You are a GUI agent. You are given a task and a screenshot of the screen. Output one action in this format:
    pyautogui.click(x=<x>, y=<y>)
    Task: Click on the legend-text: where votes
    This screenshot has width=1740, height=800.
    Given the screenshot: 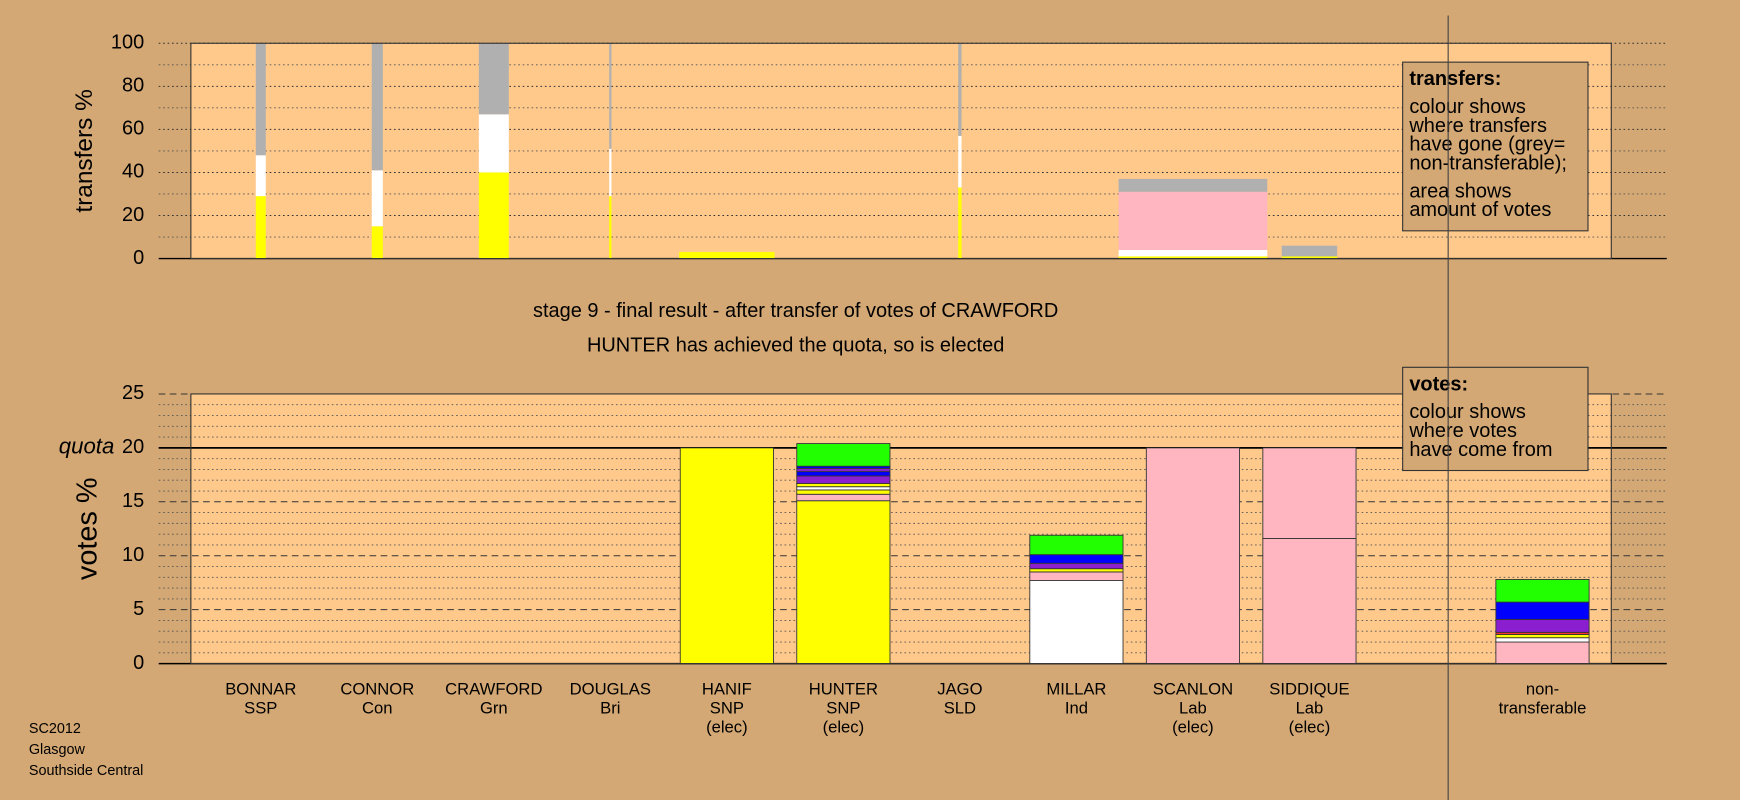 What is the action you would take?
    pyautogui.click(x=1462, y=431)
    